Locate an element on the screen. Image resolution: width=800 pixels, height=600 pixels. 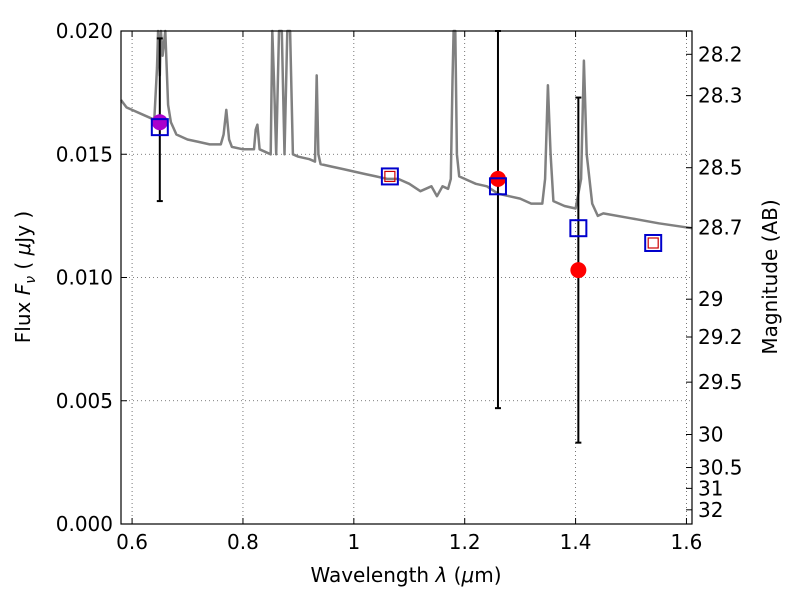
x-axis-title-symbol: μ is located at coordinates (467, 575).